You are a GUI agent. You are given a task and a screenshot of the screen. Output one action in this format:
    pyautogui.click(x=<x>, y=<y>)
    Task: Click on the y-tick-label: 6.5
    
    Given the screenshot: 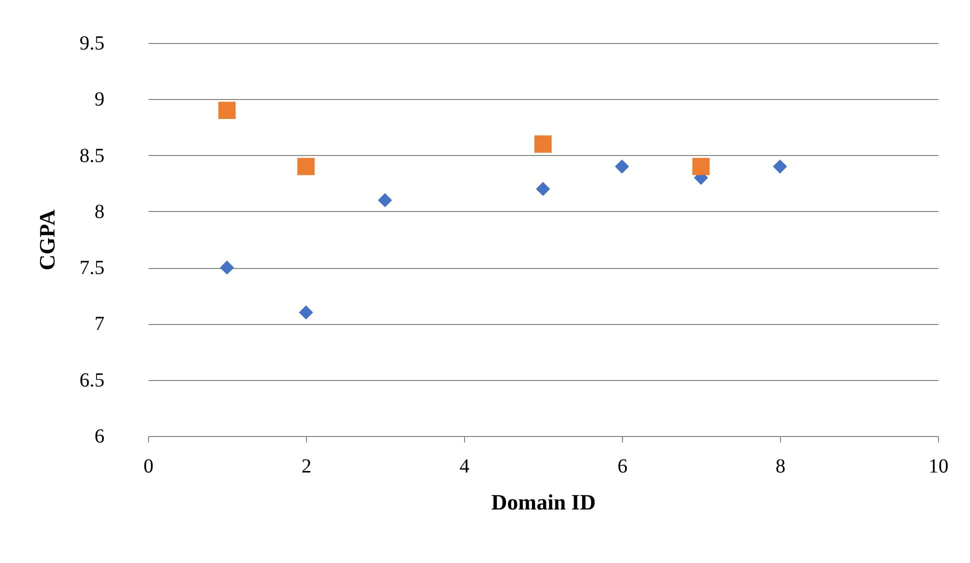 What is the action you would take?
    pyautogui.click(x=92, y=380)
    